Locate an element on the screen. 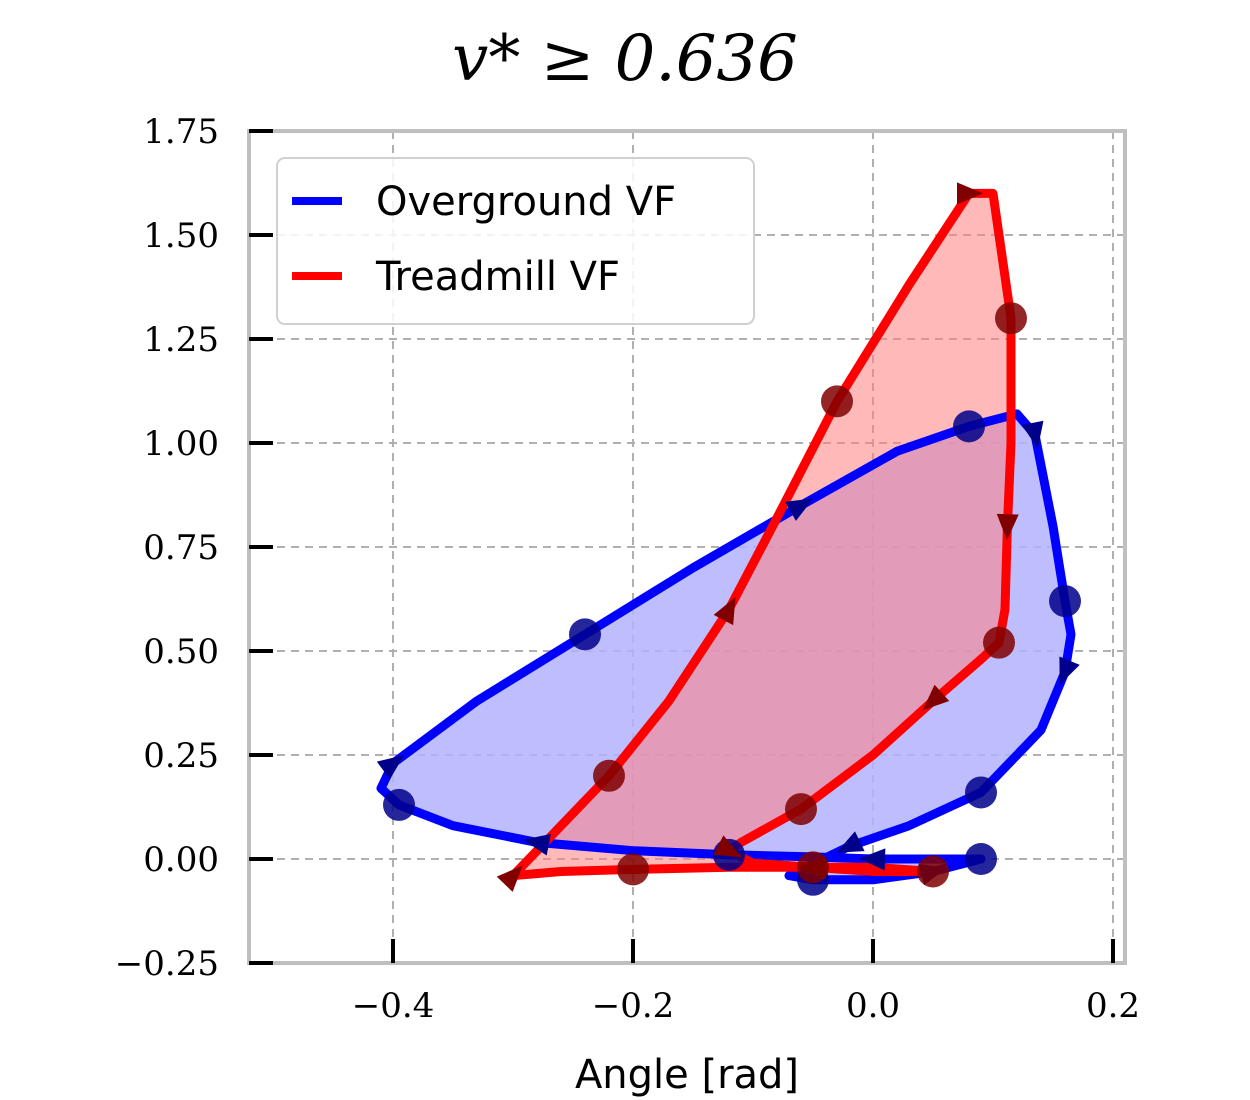 The width and height of the screenshot is (1250, 1100). x-tick-label: 0.2 is located at coordinates (1113, 1006).